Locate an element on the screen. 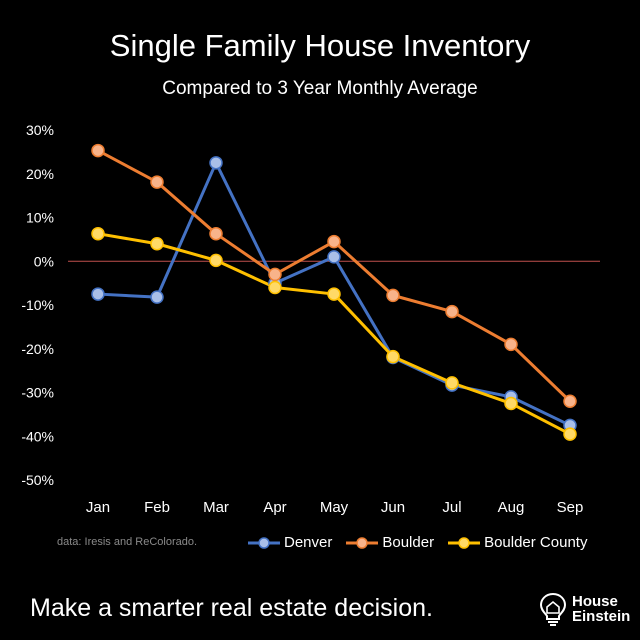  y-tick-label: -40% is located at coordinates (37, 436).